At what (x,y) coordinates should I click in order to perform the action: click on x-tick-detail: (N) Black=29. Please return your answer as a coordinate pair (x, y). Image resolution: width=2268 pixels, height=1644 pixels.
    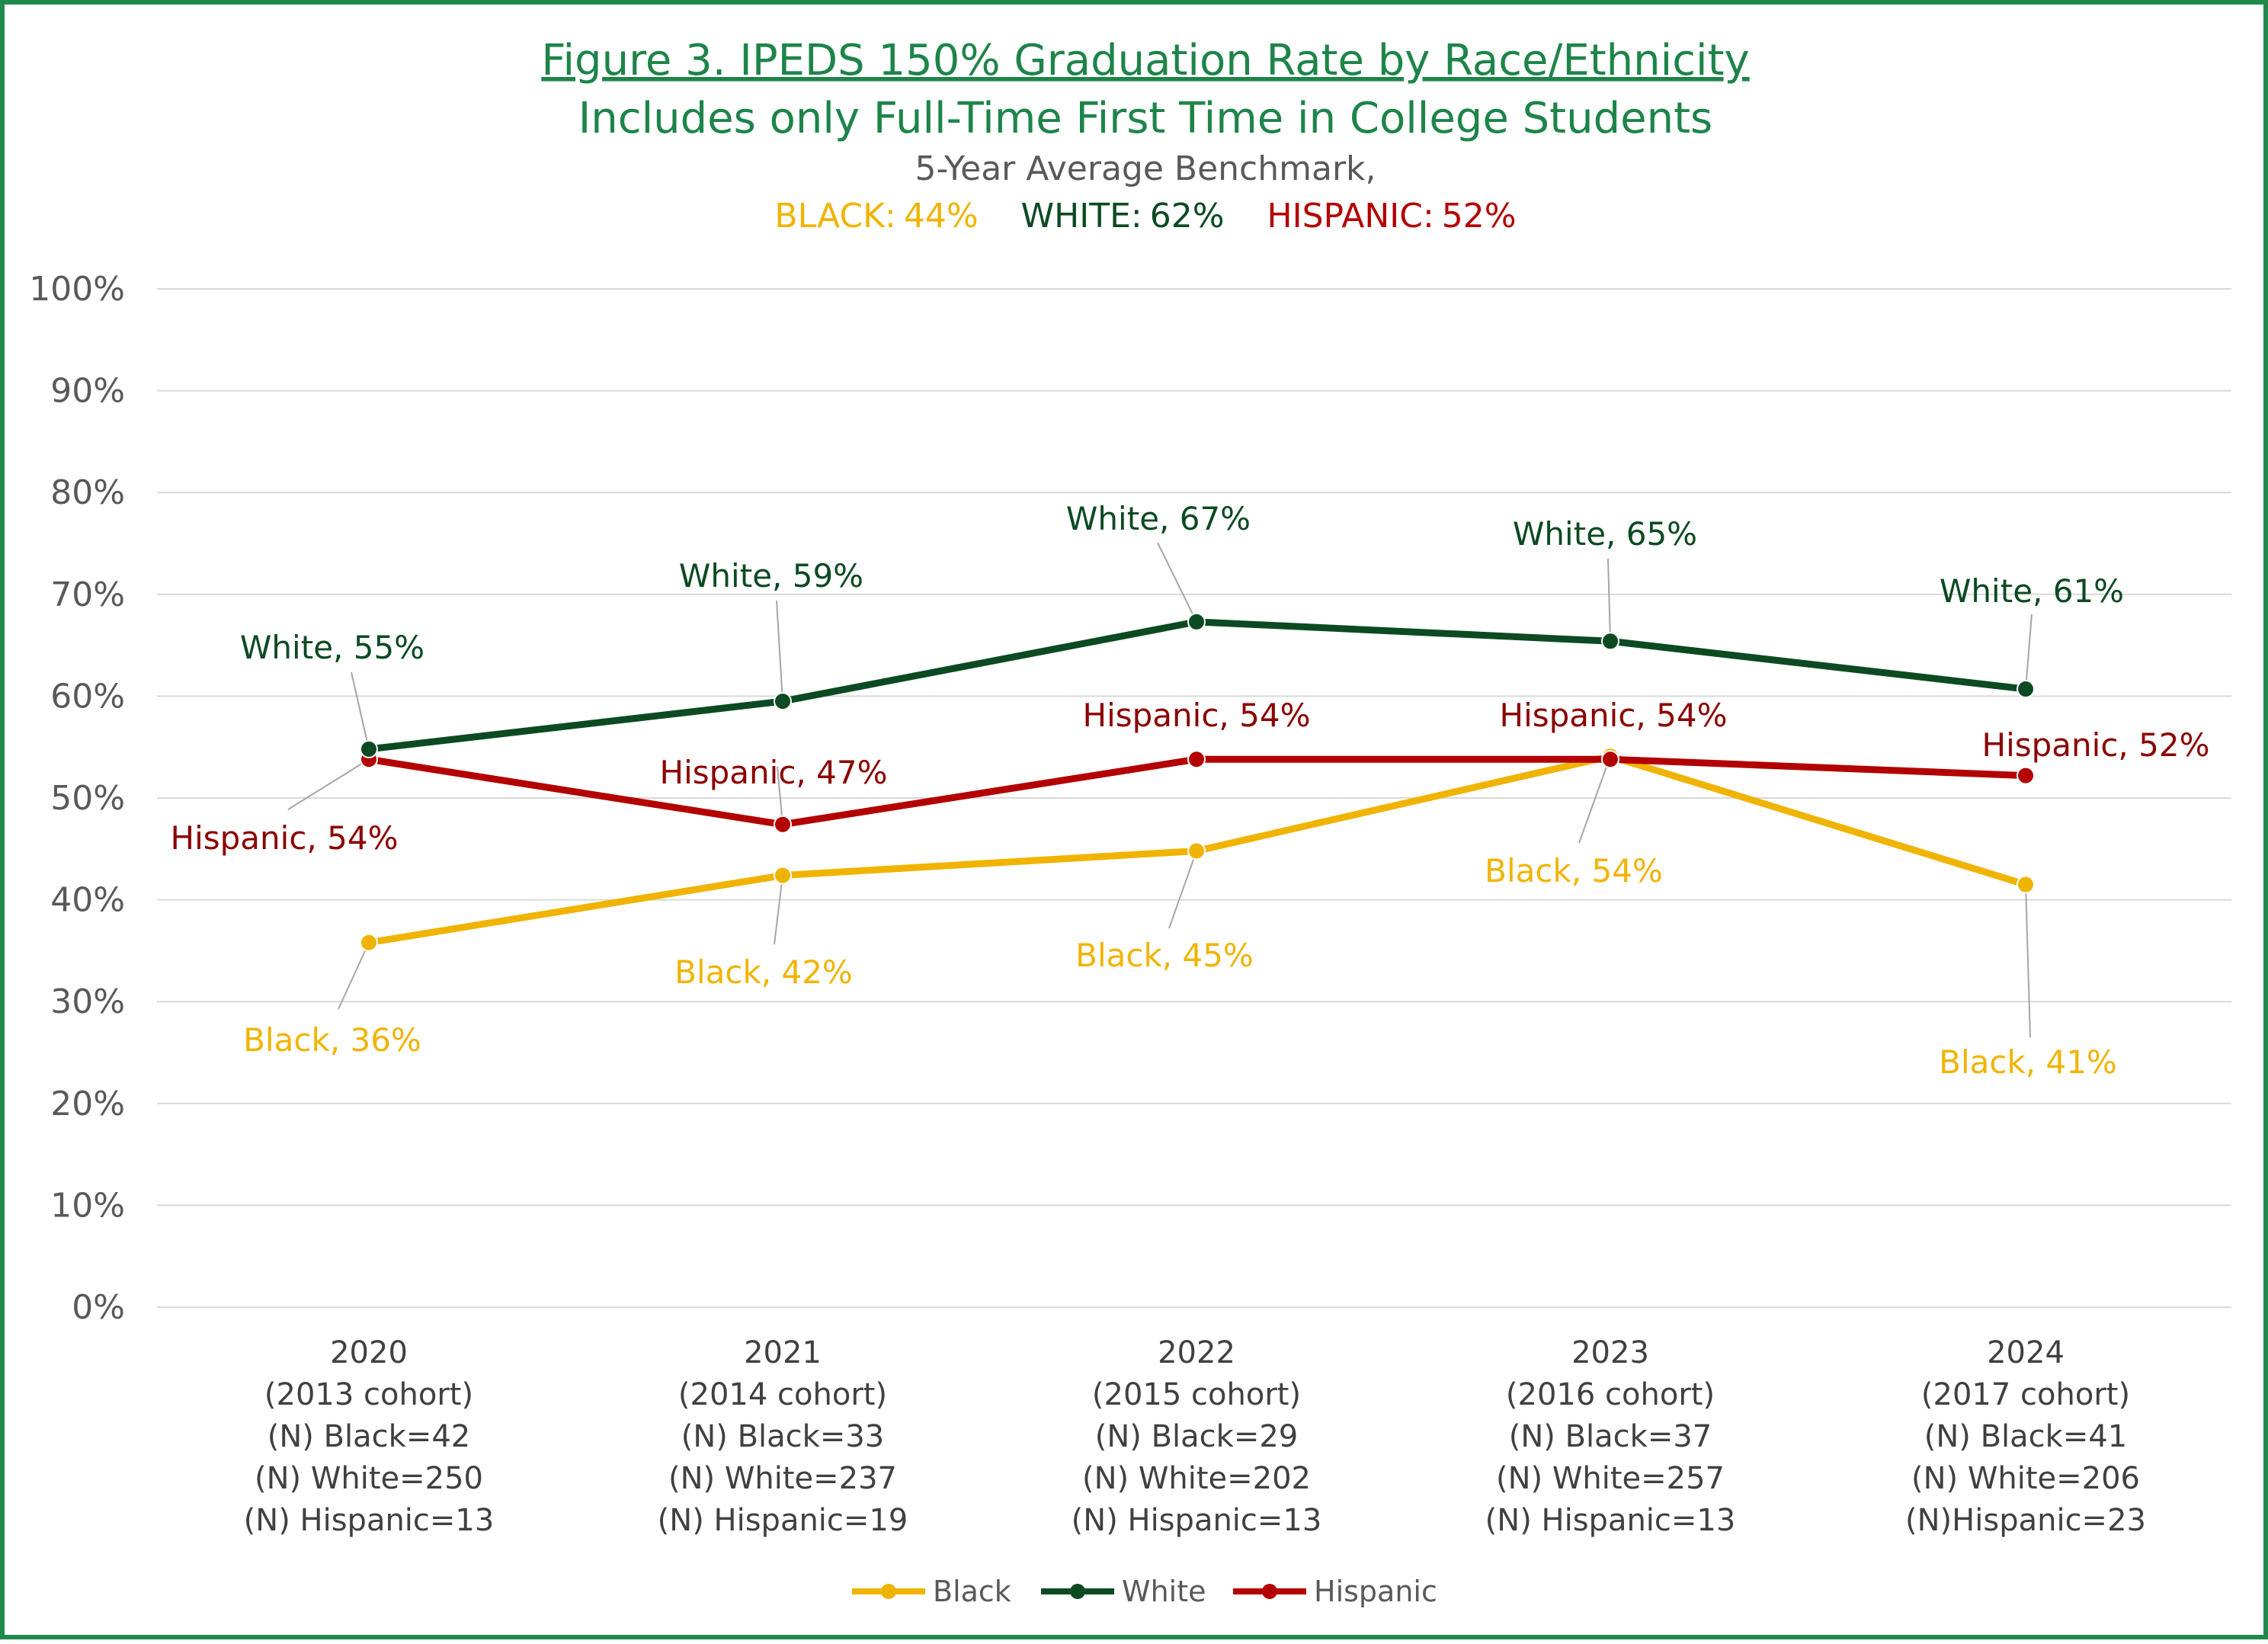
    Looking at the image, I should click on (1196, 1436).